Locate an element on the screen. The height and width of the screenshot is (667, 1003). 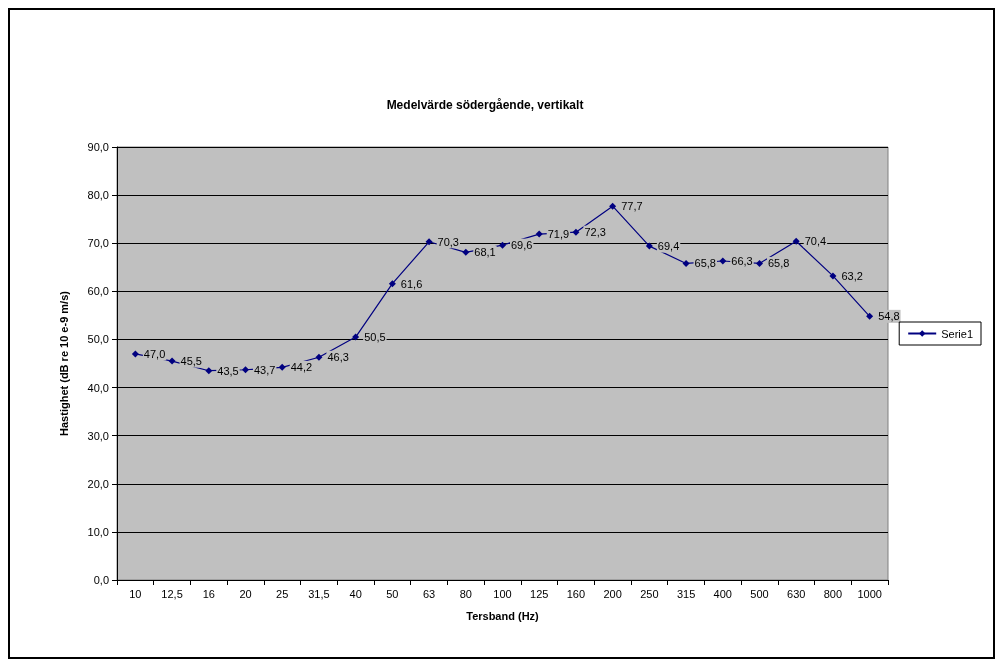
x-tick-label: 800 is located at coordinates (833, 593).